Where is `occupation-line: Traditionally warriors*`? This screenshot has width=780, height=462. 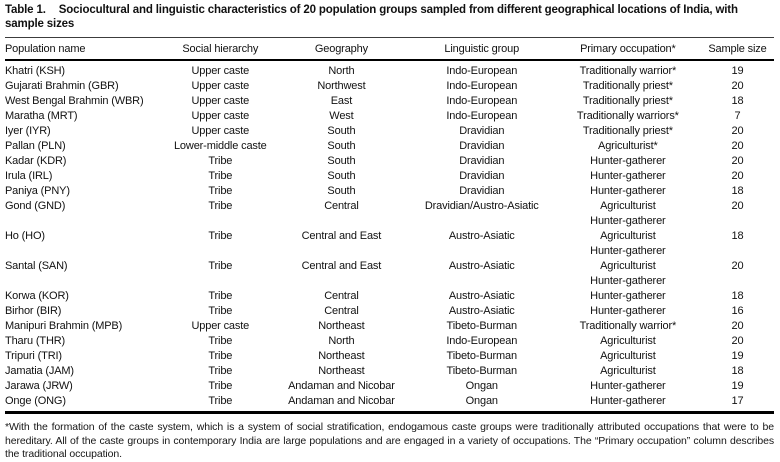 occupation-line: Traditionally warriors* is located at coordinates (627, 116).